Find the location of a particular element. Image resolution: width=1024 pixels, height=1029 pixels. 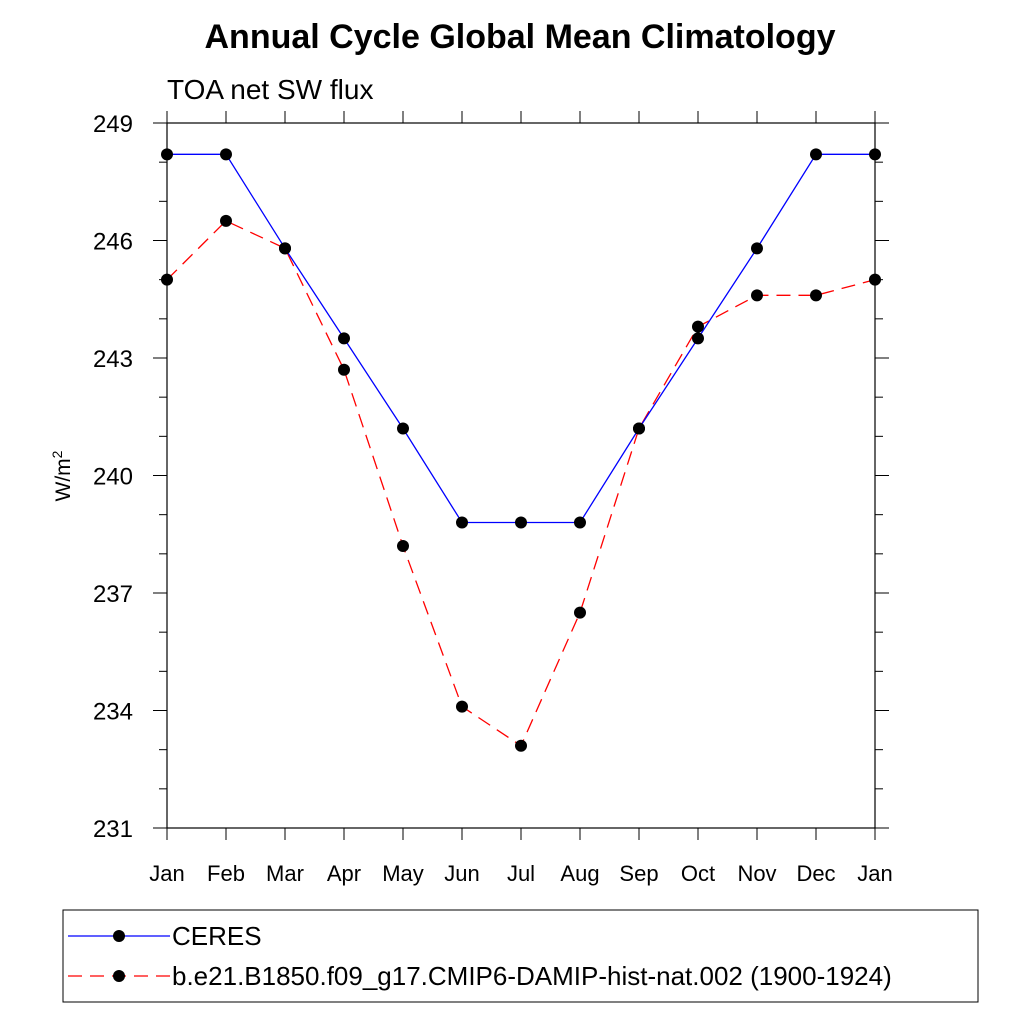

legend-marker-model is located at coordinates (119, 976).